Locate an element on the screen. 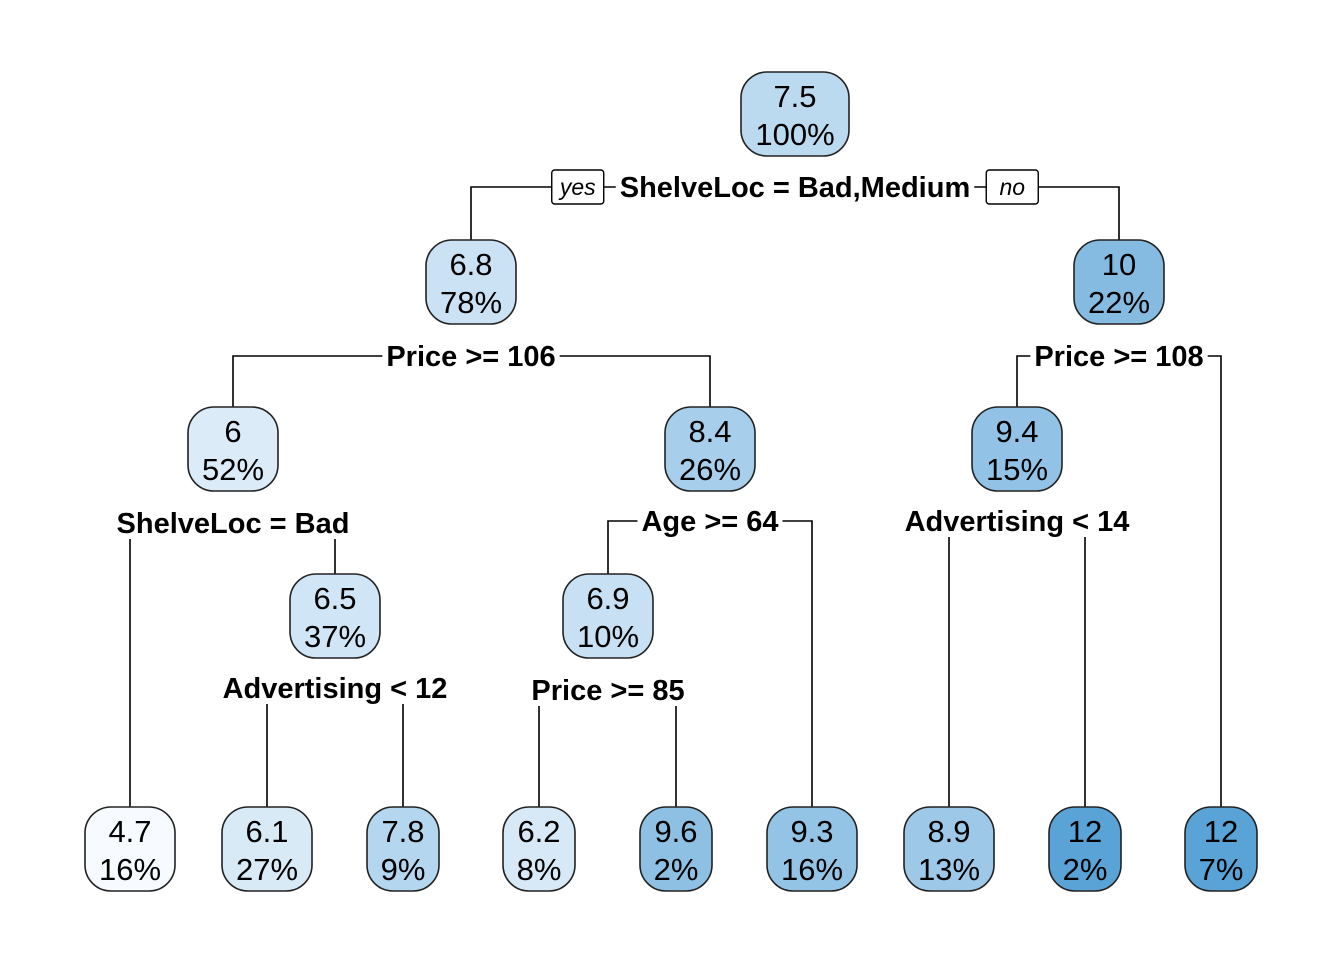 Image resolution: width=1344 pixels, height=960 pixels. branch-label-no: no is located at coordinates (1012, 187).